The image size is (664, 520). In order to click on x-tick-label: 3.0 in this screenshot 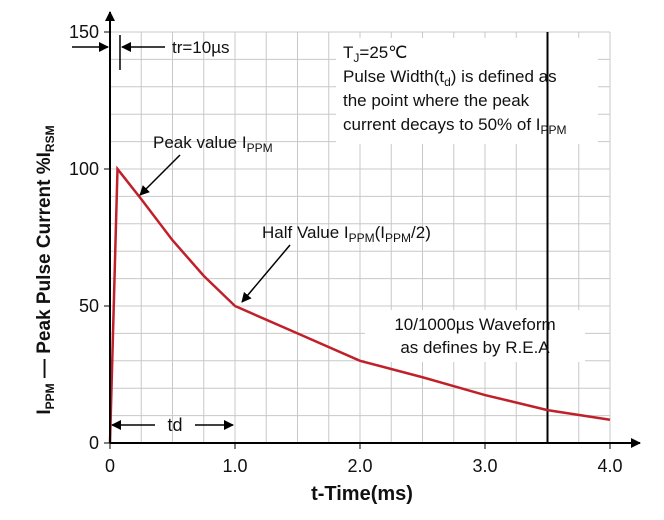, I will do `click(484, 466)`.